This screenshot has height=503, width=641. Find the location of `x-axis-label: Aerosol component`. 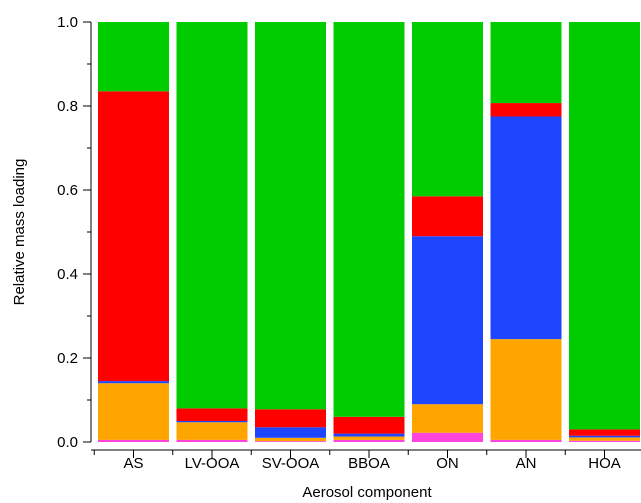

x-axis-label: Aerosol component is located at coordinates (367, 492).